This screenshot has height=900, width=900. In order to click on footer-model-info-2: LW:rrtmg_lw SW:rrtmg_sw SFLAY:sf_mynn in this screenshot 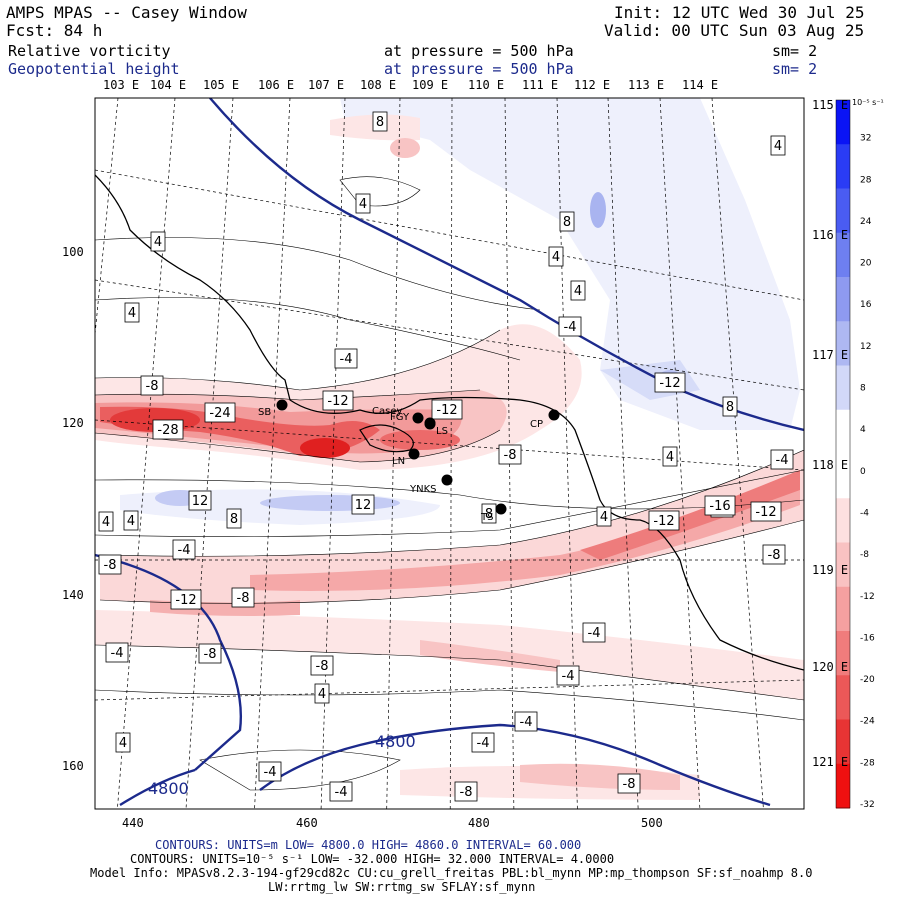, I will do `click(402, 887)`.